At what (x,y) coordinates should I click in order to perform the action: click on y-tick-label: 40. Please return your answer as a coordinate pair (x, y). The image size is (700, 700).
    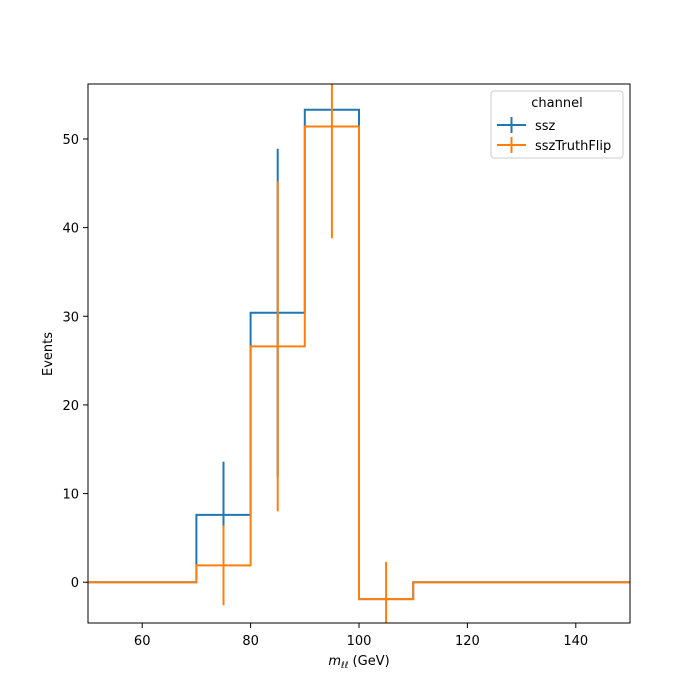
    Looking at the image, I should click on (70, 229).